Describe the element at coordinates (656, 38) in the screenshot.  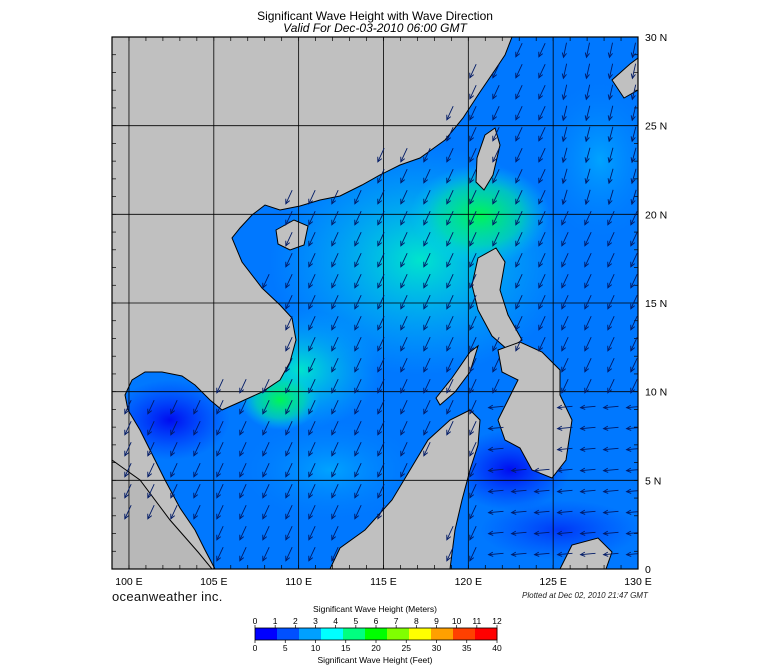
I see `lat-label: 30 N` at that location.